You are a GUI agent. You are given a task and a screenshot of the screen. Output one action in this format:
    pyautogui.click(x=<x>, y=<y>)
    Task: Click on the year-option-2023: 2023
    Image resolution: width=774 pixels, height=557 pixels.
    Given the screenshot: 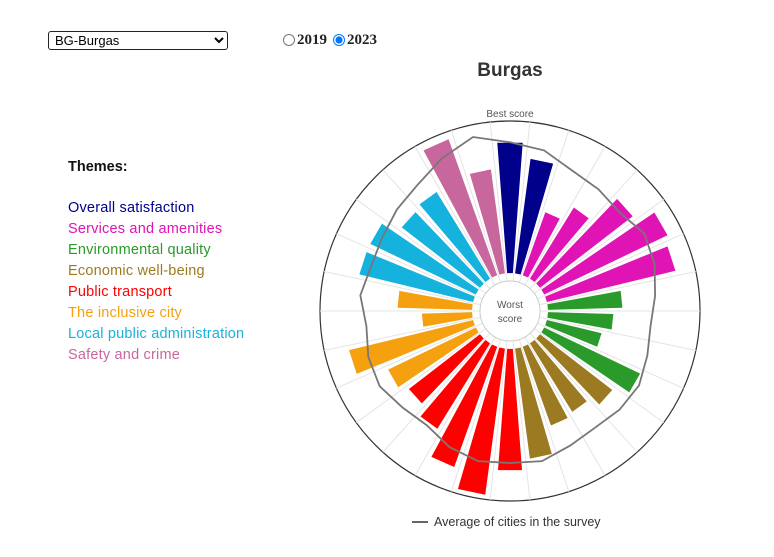 What is the action you would take?
    pyautogui.click(x=355, y=40)
    